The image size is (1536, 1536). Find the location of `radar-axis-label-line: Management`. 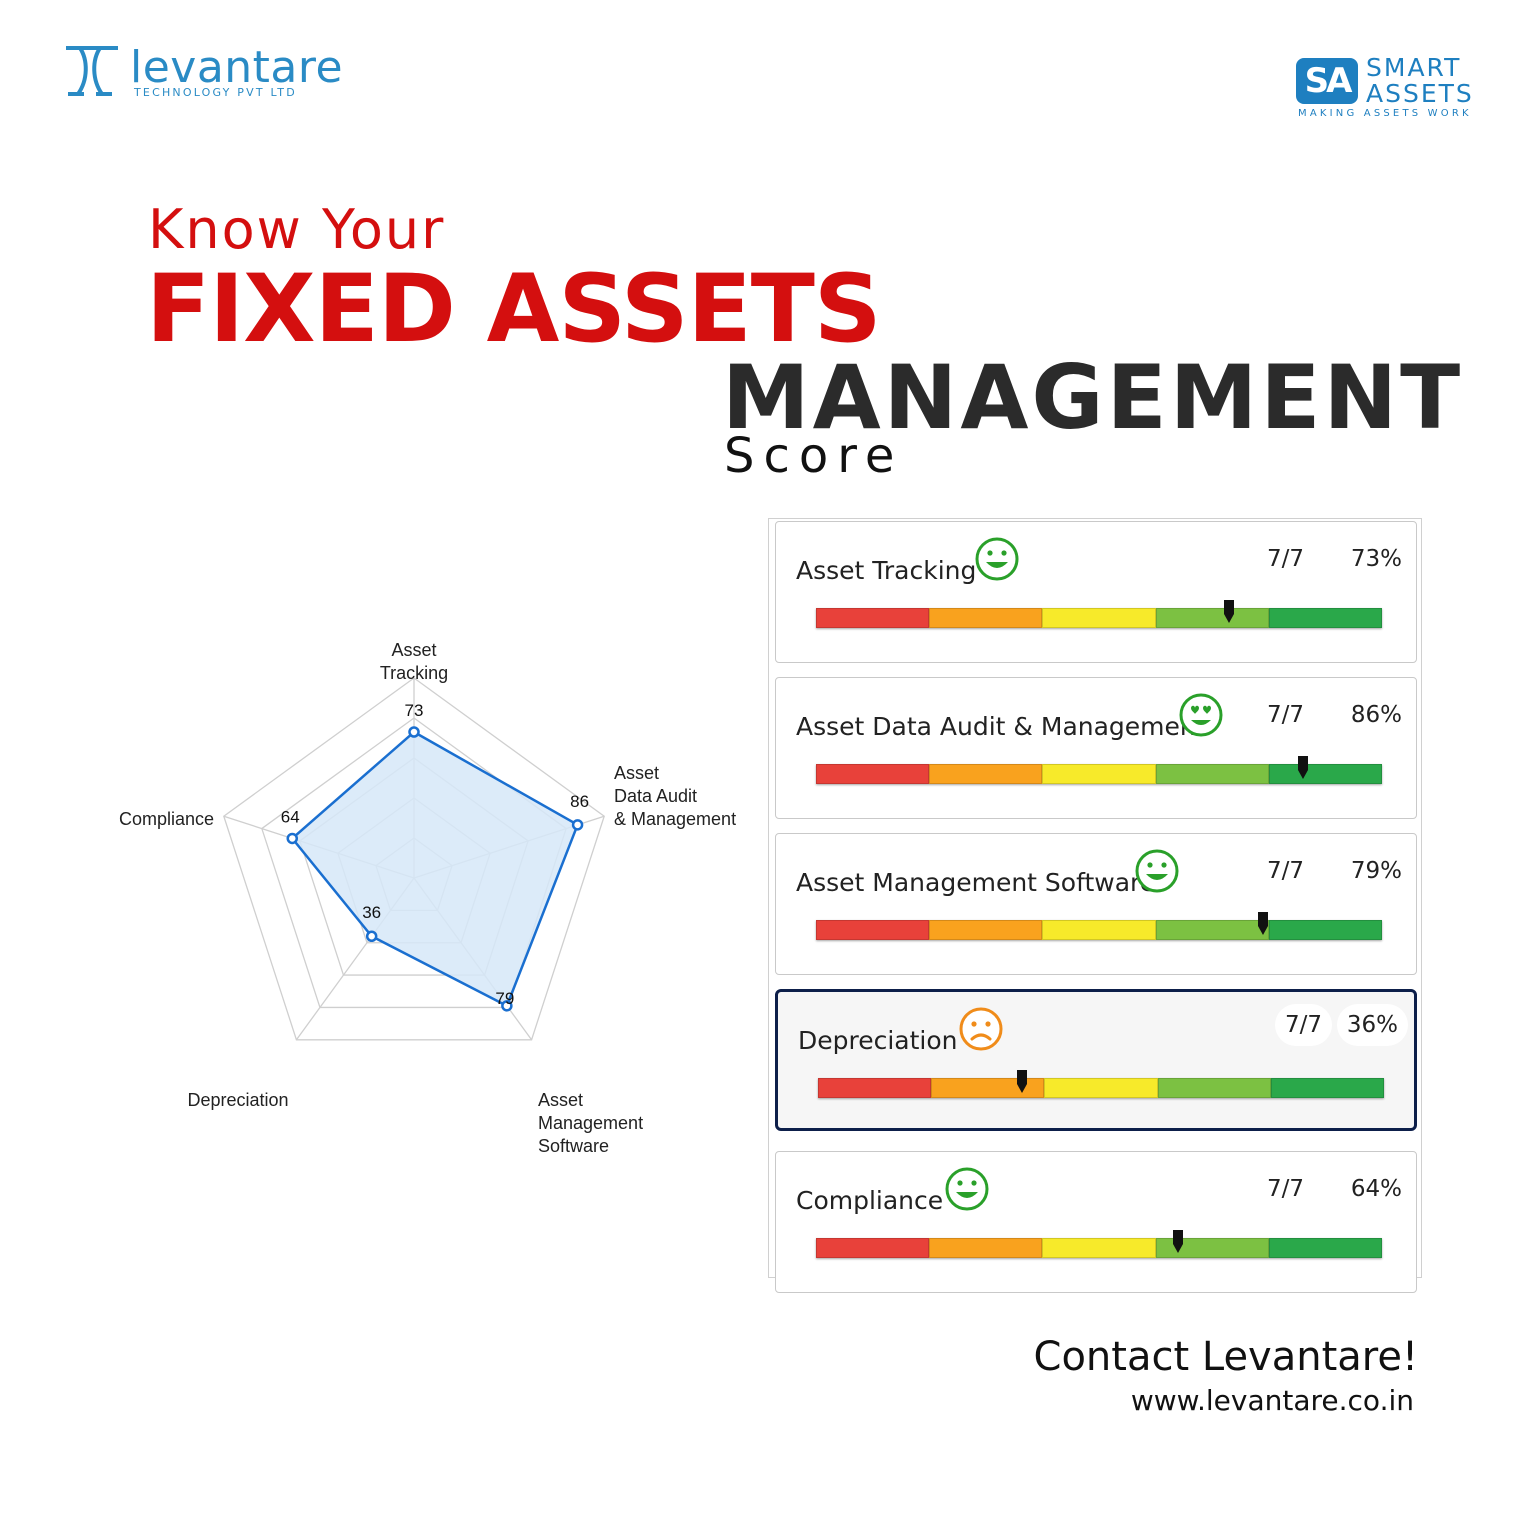

radar-axis-label-line: Management is located at coordinates (590, 1123).